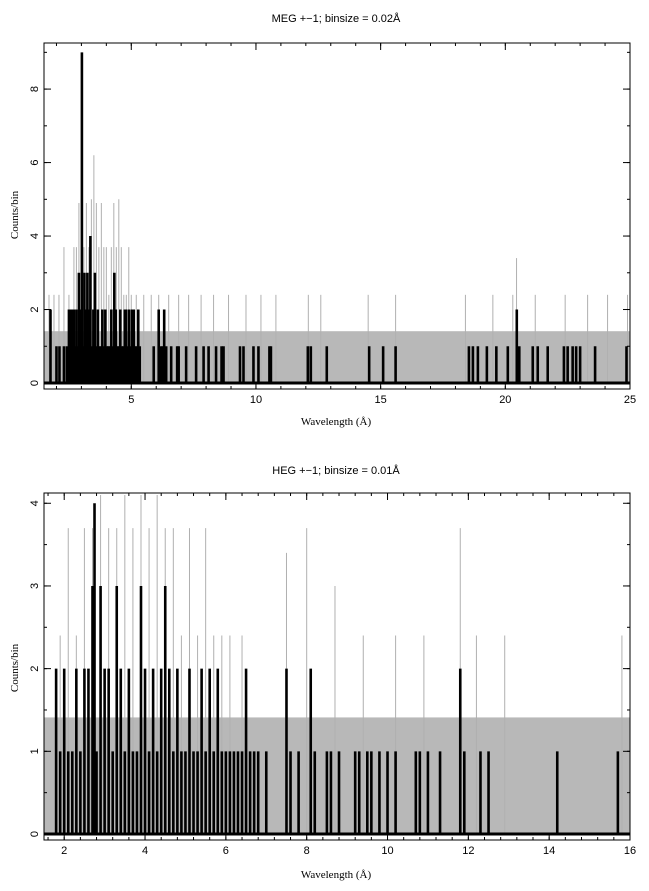 This screenshot has width=649, height=891. Describe the element at coordinates (35, 751) in the screenshot. I see `heg-y-tick-label: 1` at that location.